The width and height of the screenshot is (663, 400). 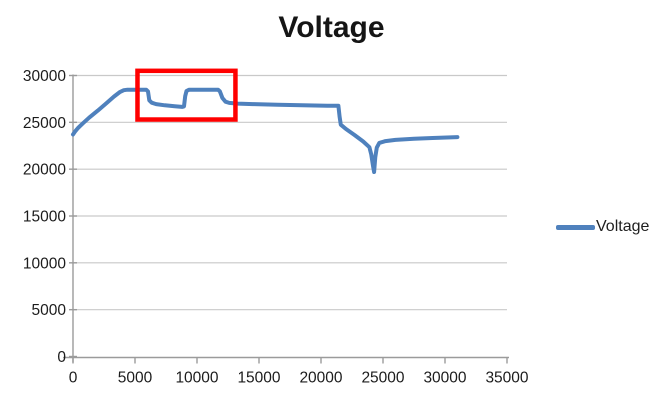 I want to click on legend-line-sample-icon, so click(x=575, y=227).